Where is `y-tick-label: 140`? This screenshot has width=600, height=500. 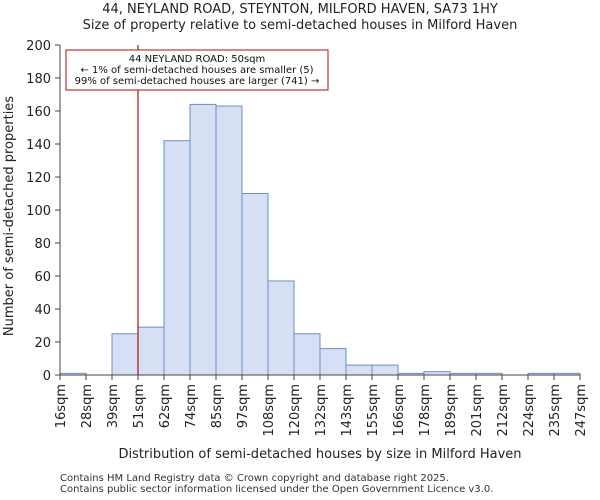
y-tick-label: 140 is located at coordinates (38, 145).